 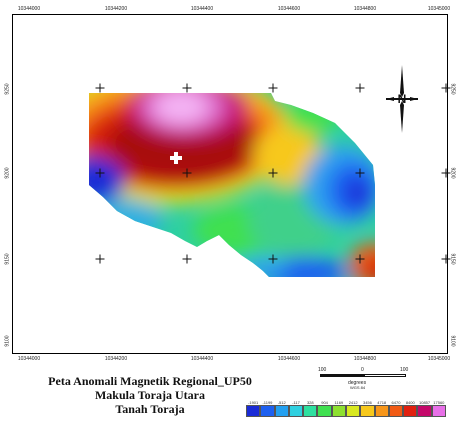 I want to click on color-legend-label: 328, so click(x=310, y=402).